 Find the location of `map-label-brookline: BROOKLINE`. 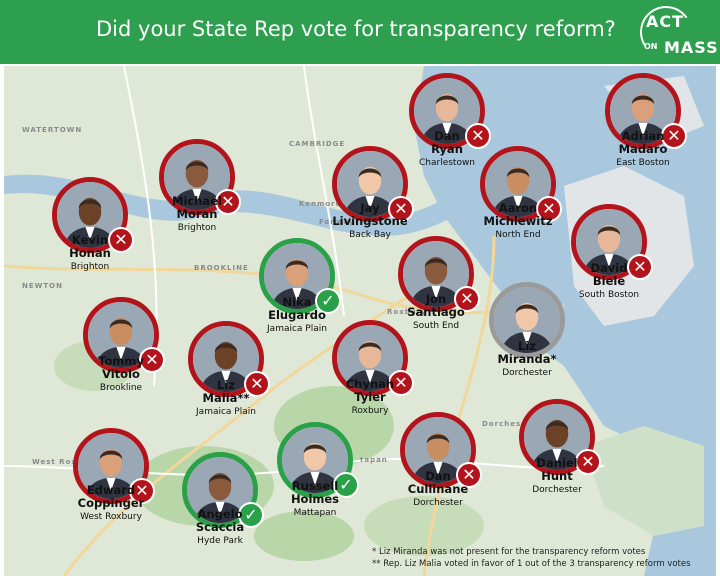

map-label-brookline: BROOKLINE is located at coordinates (221, 268).